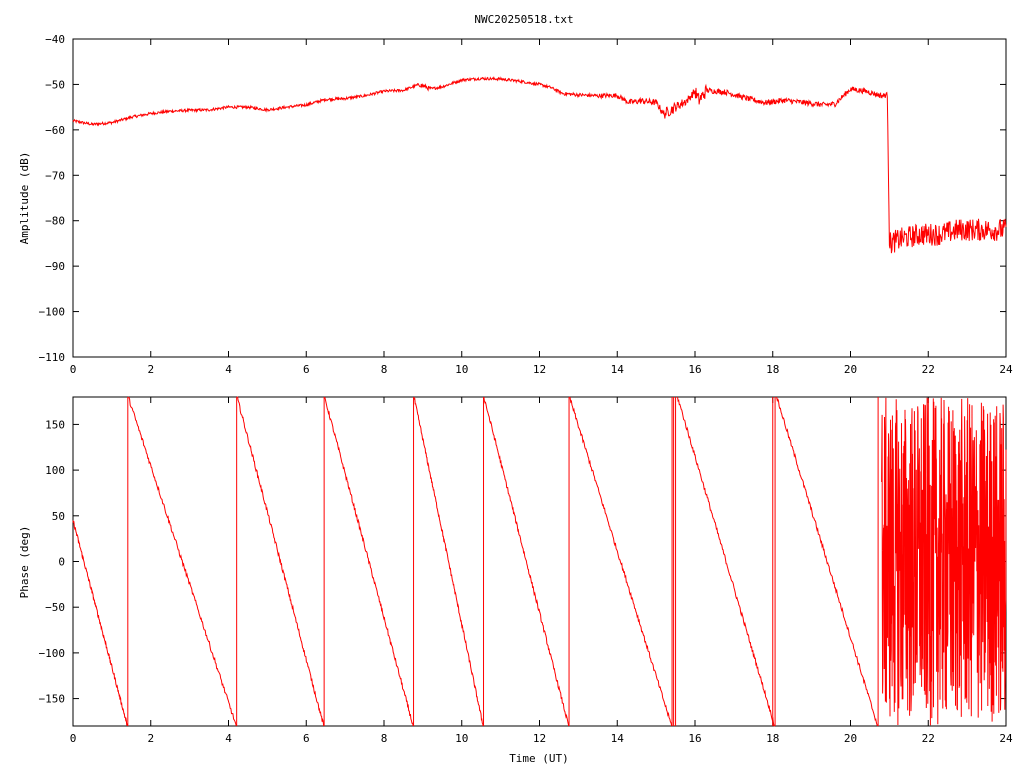  Describe the element at coordinates (55, 424) in the screenshot. I see `y-tick-label: 150` at that location.